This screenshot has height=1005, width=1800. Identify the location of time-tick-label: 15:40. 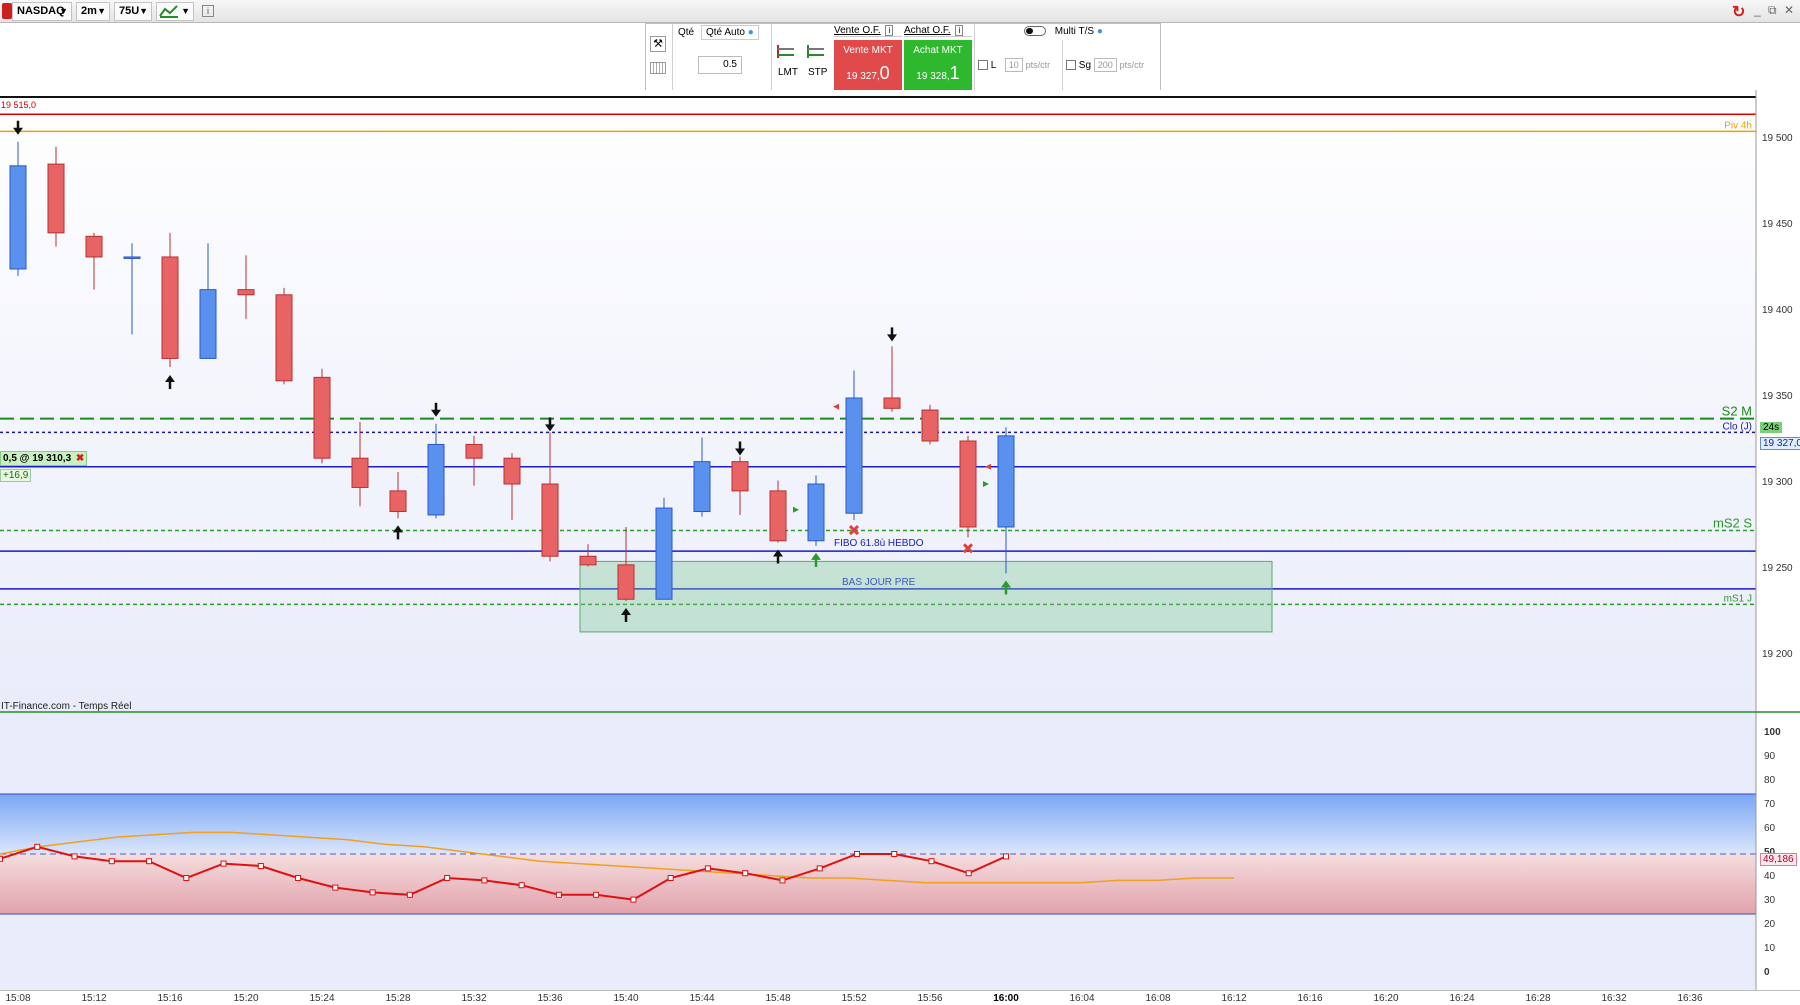
(626, 998).